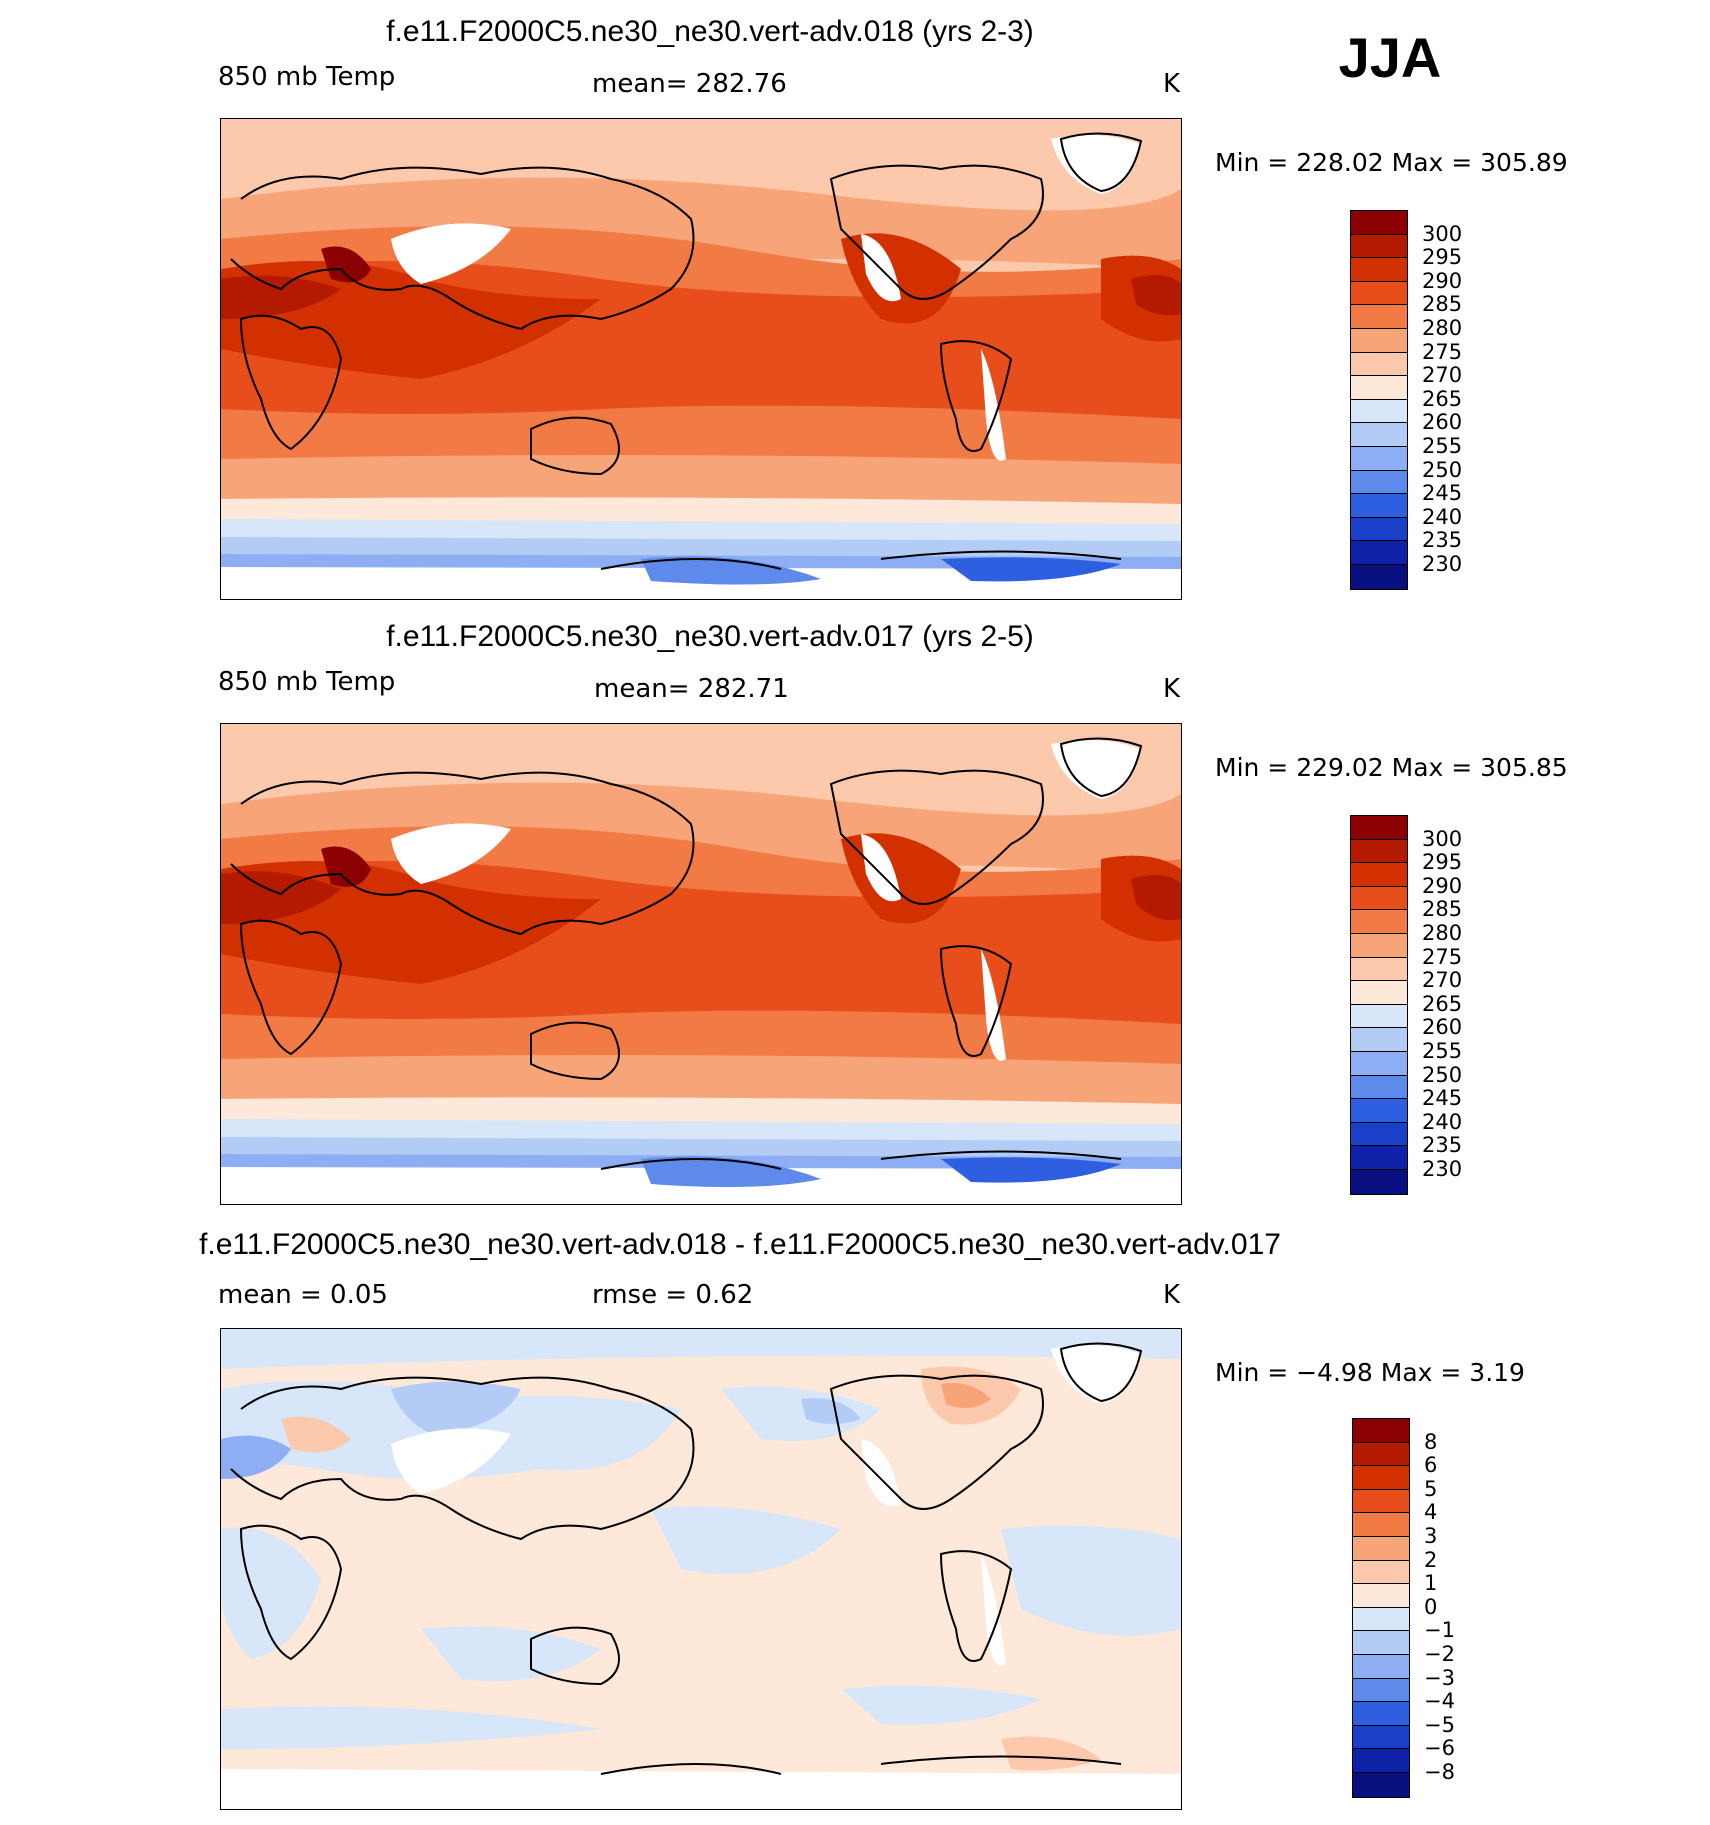 This screenshot has height=1825, width=1710. What do you see at coordinates (307, 682) in the screenshot?
I see `panel-2-variable-label: 850 mb Temp` at bounding box center [307, 682].